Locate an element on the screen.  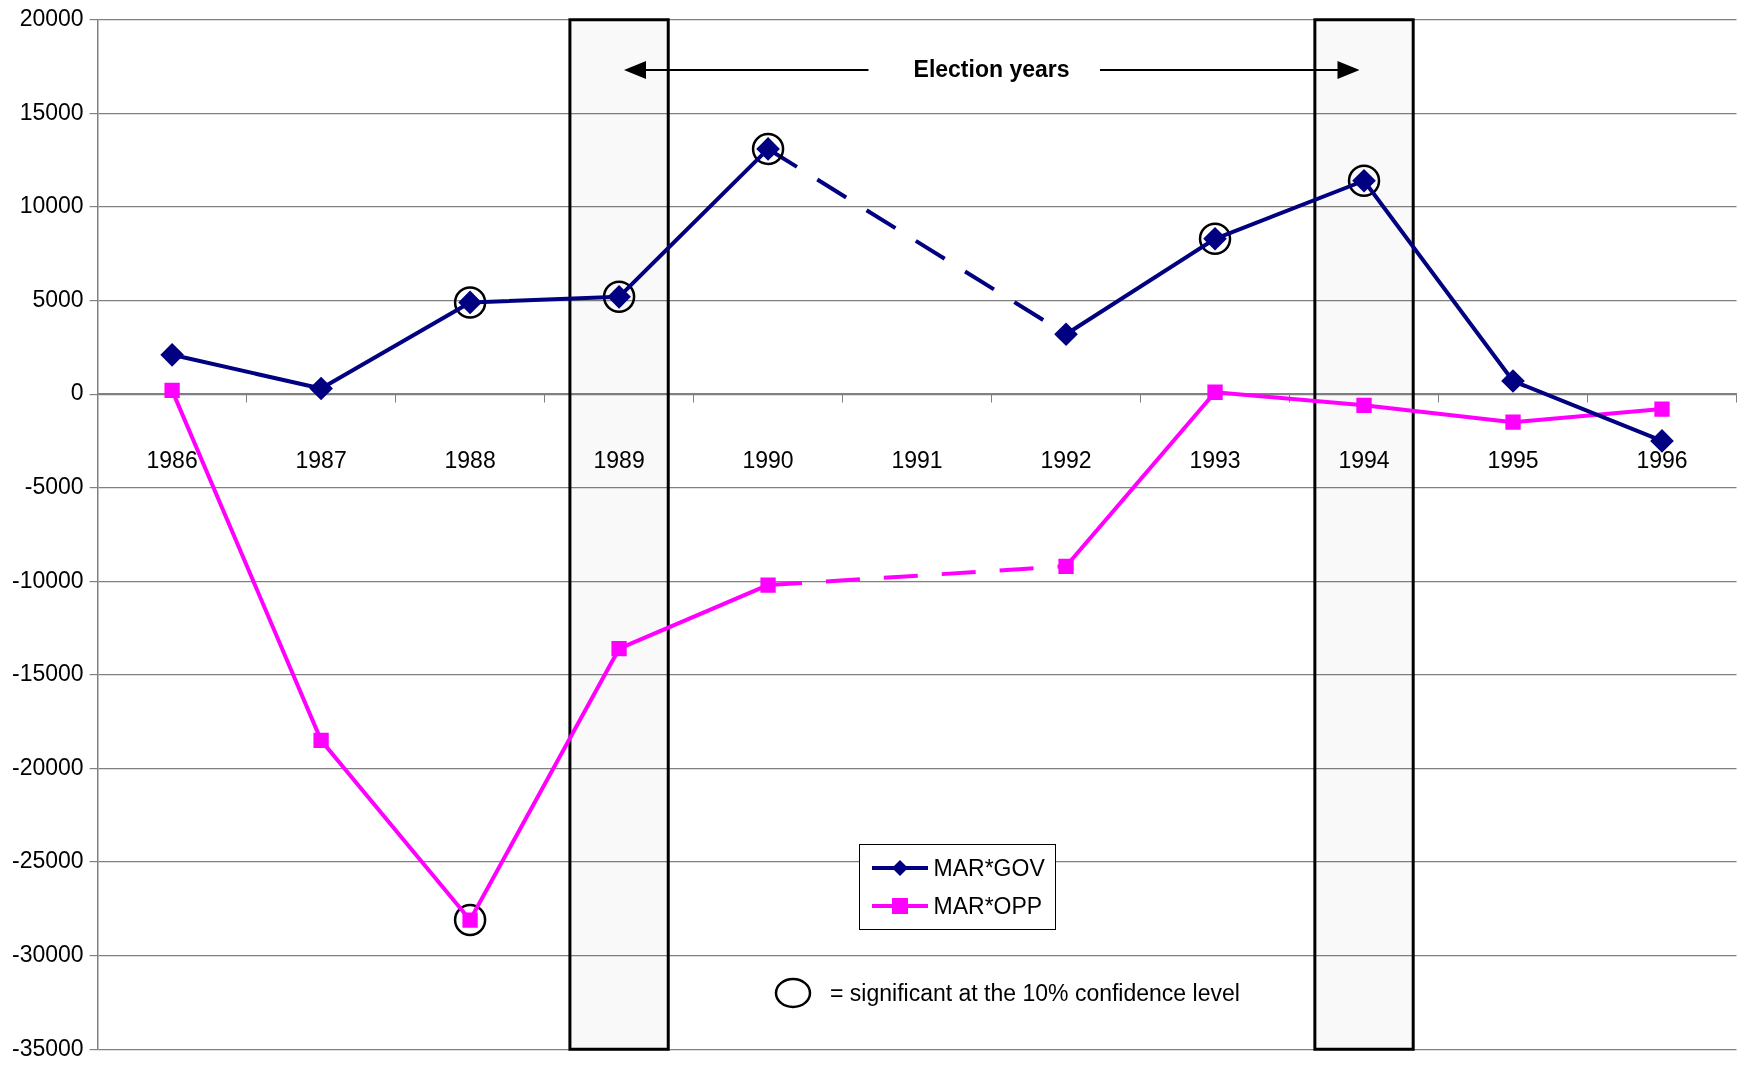
x-tick-label: 1990 is located at coordinates (768, 460).